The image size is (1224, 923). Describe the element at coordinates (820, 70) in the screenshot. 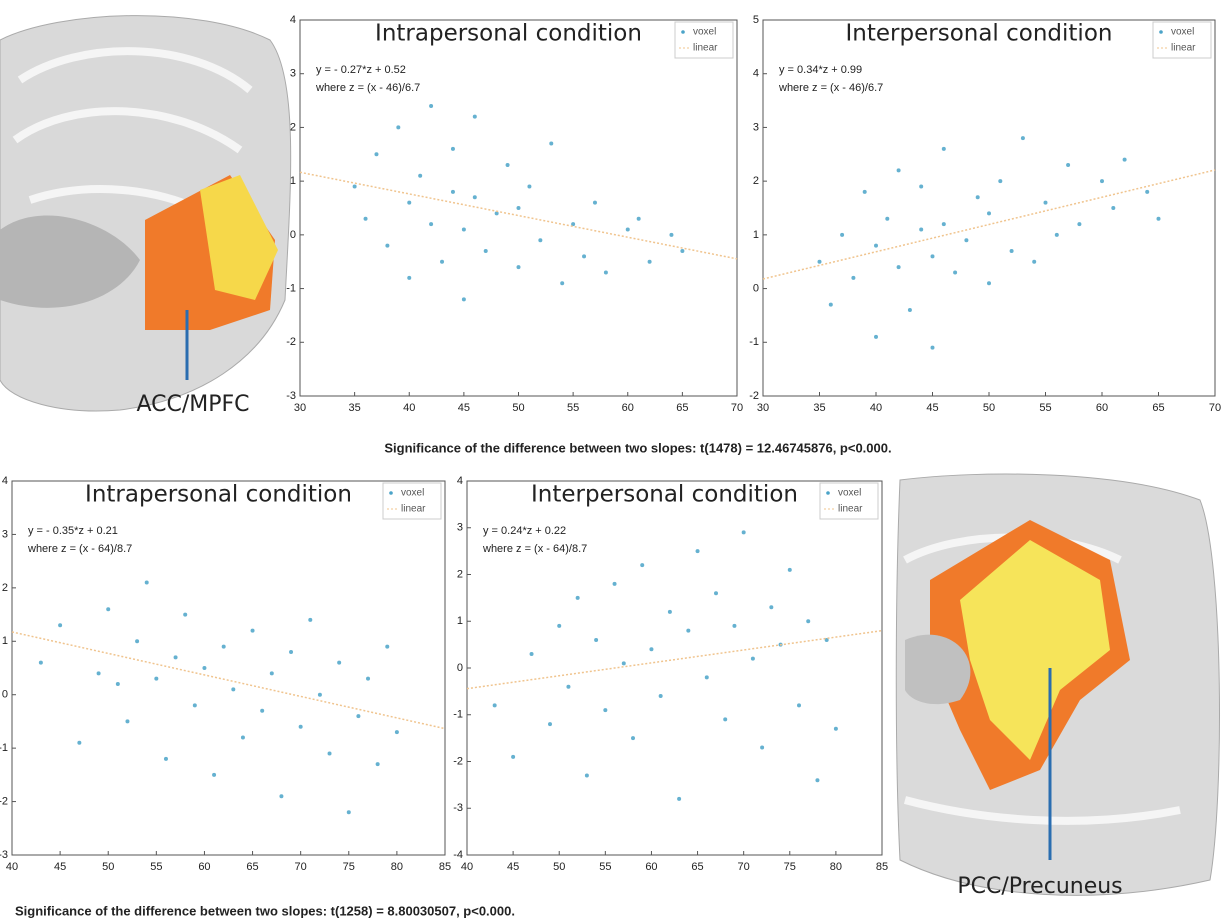

I see `equation: y = 0.34*z + 0.99` at that location.